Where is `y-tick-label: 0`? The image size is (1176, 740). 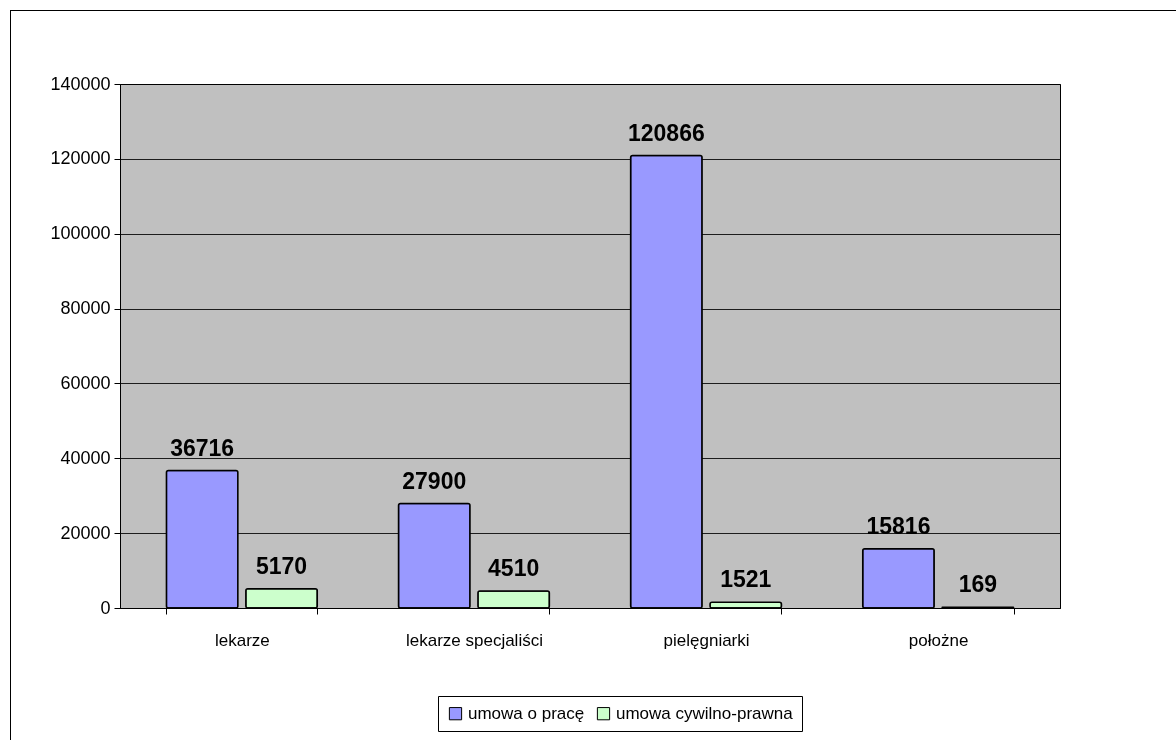
y-tick-label: 0 is located at coordinates (105, 607).